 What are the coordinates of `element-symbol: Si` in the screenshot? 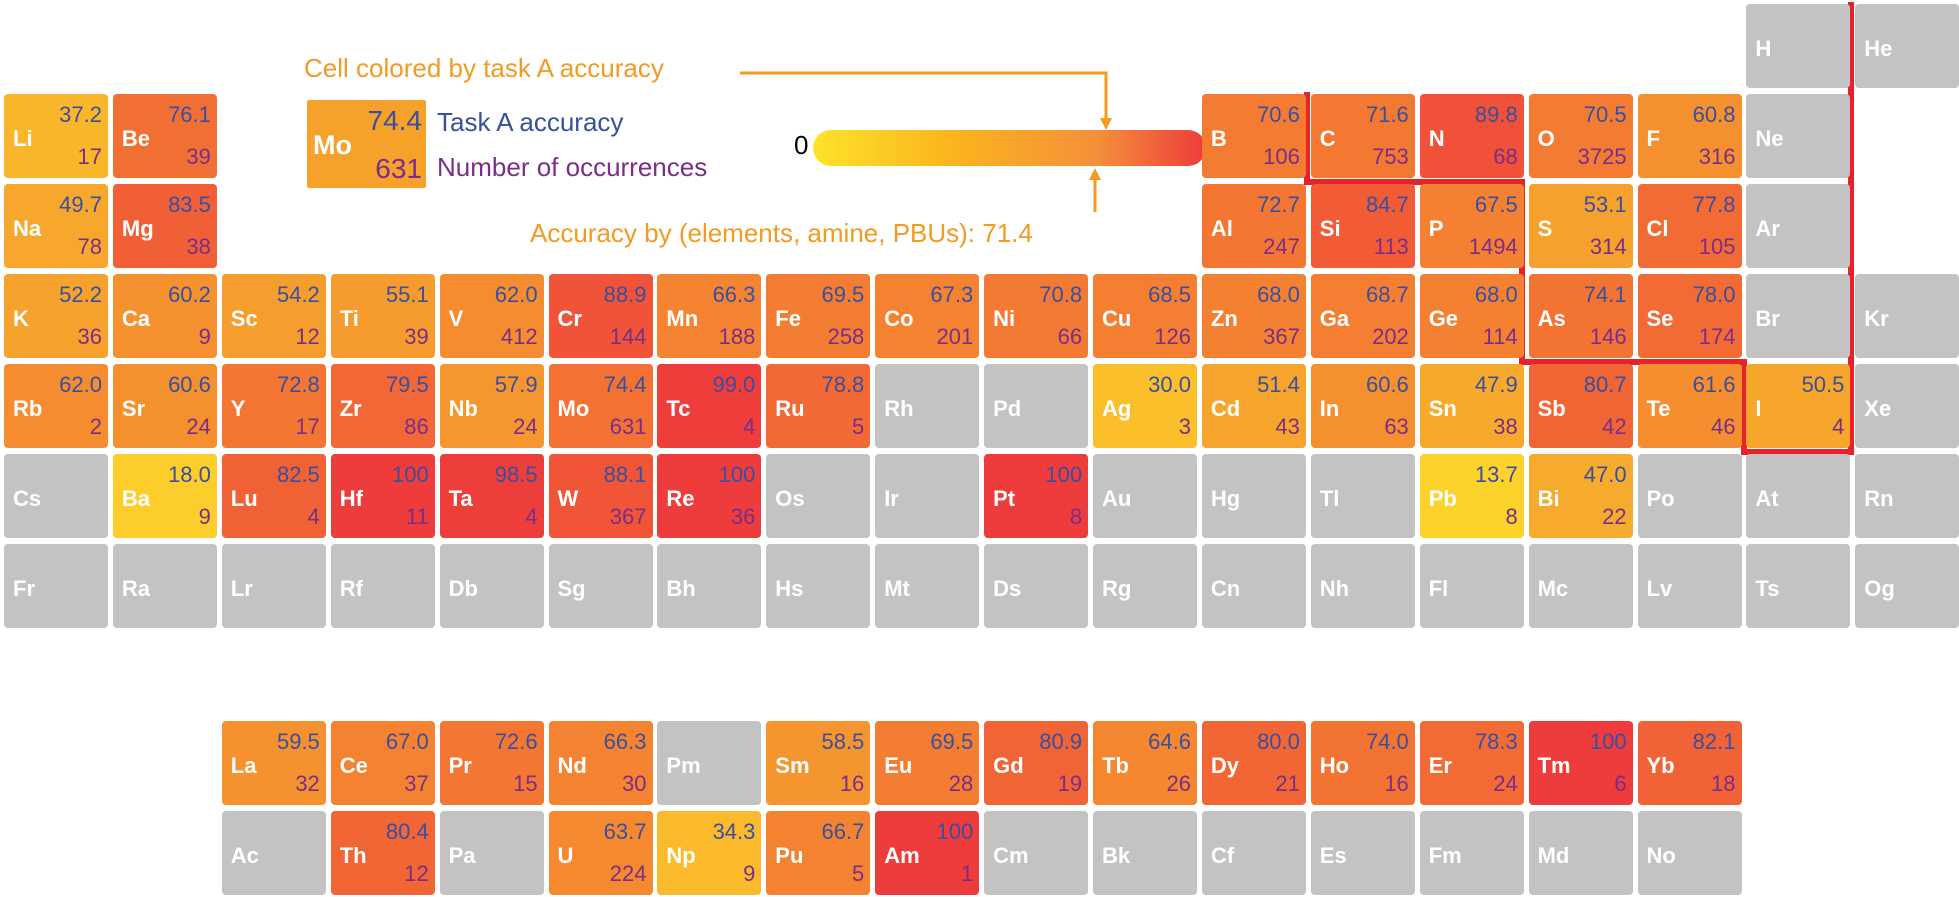 It's located at (1330, 228).